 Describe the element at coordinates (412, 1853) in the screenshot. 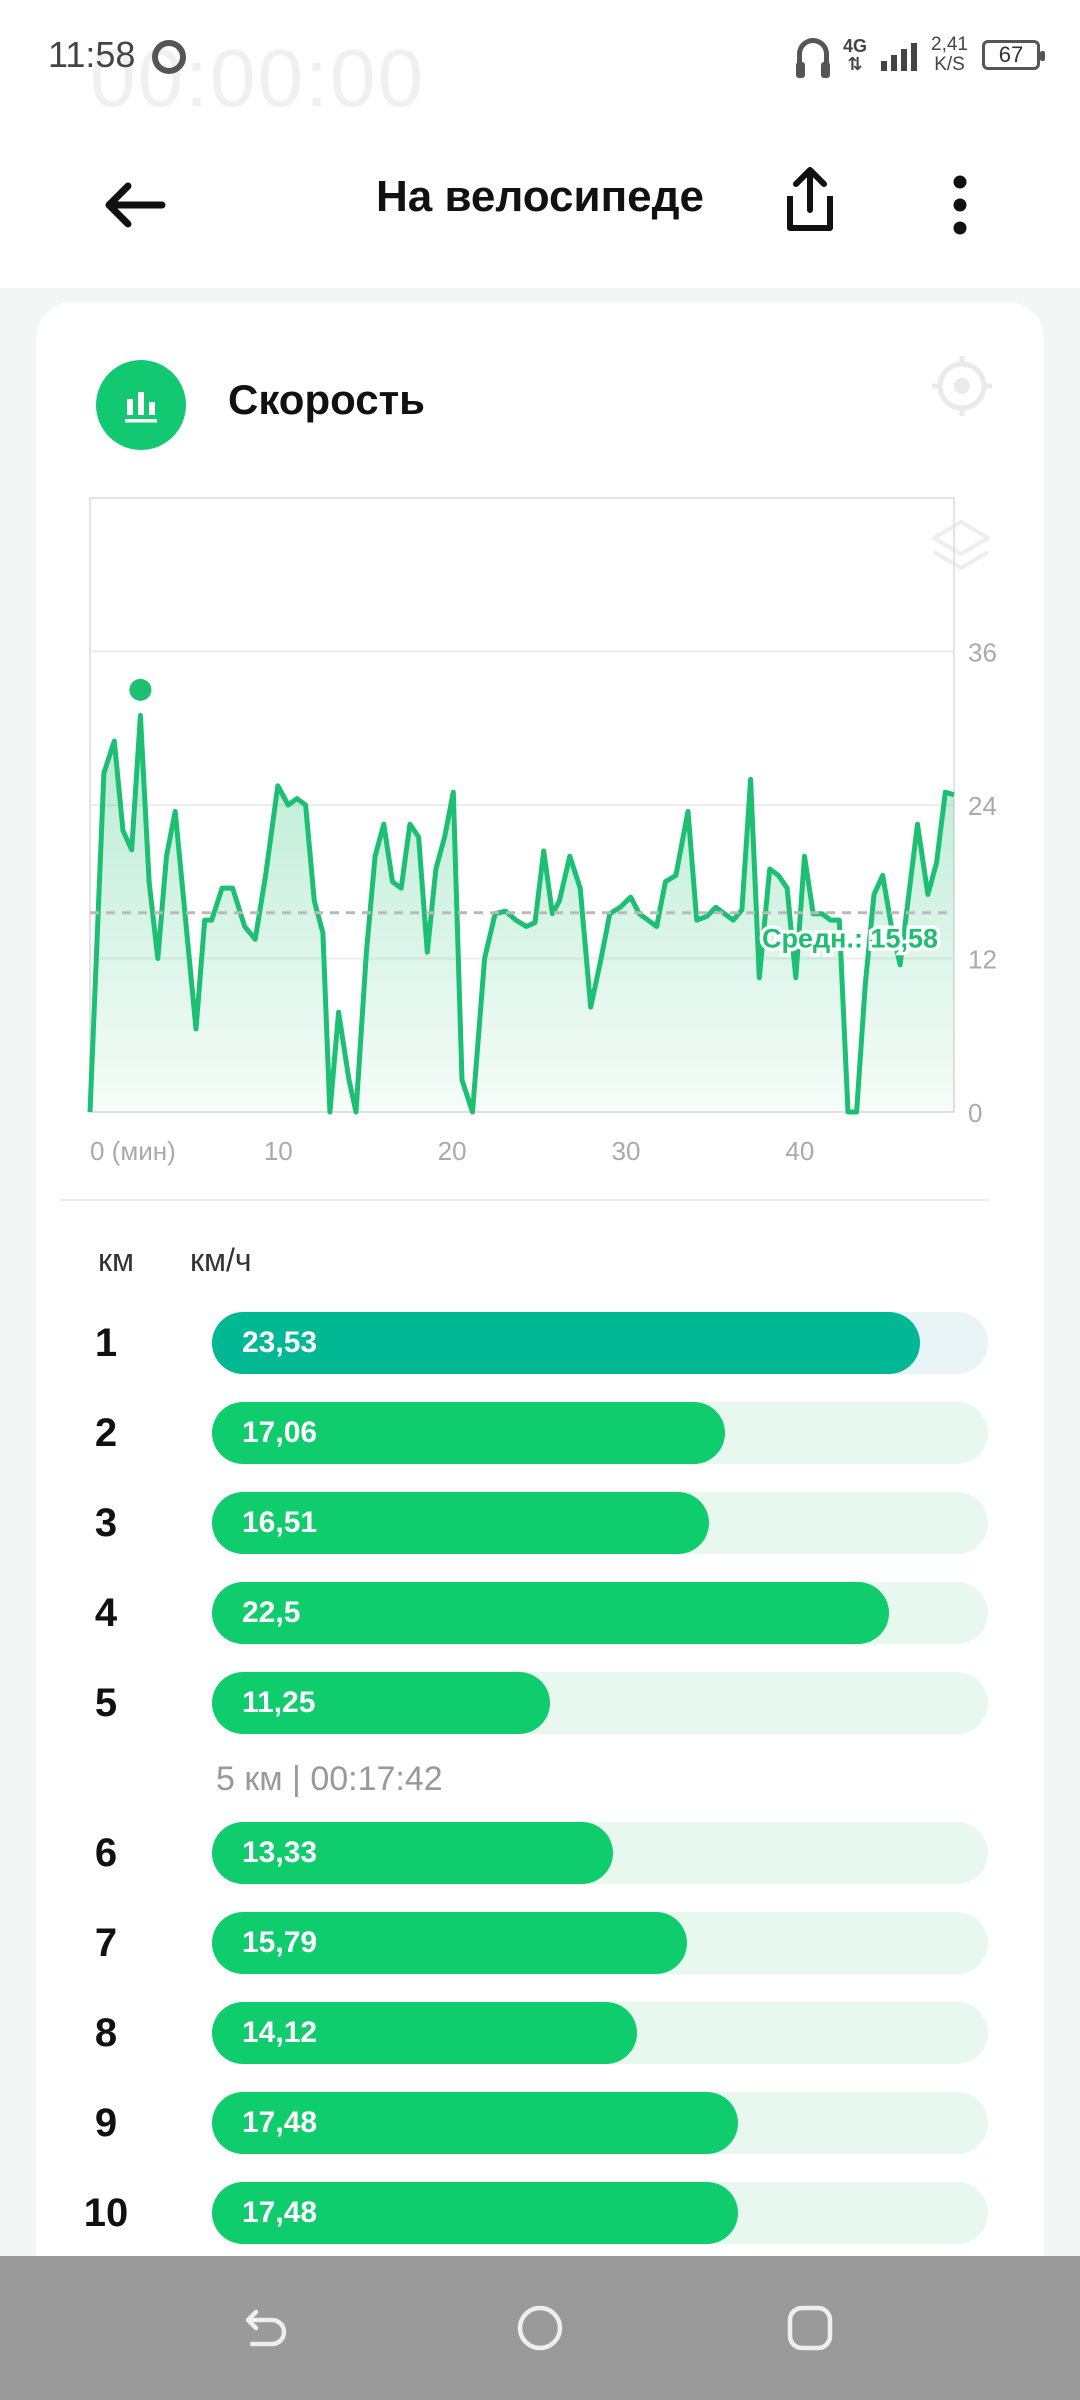

I see `speed-bar-fill: 13,33` at that location.